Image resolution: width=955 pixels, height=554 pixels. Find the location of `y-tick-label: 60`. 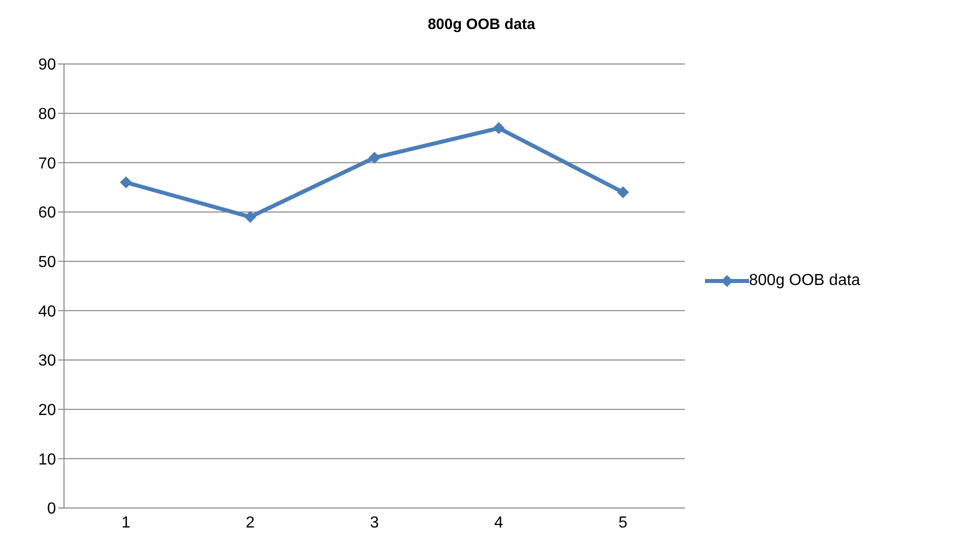

y-tick-label: 60 is located at coordinates (47, 213).